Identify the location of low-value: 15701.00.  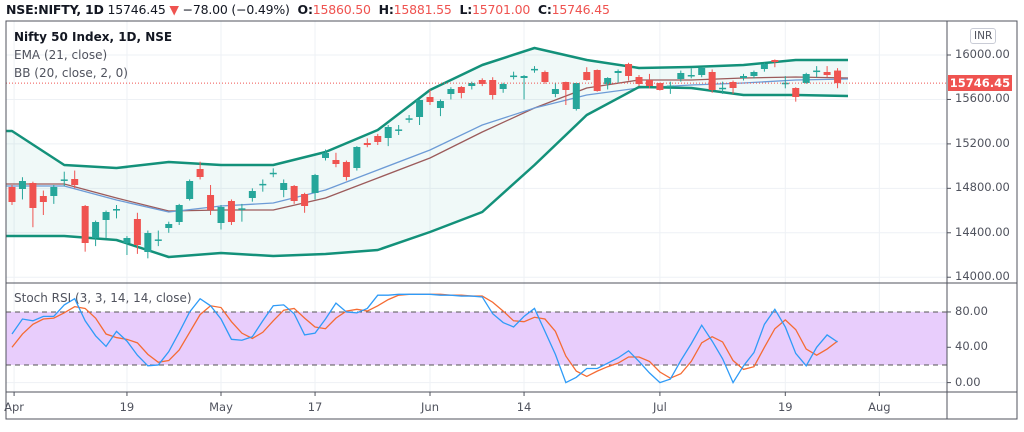
(501, 9).